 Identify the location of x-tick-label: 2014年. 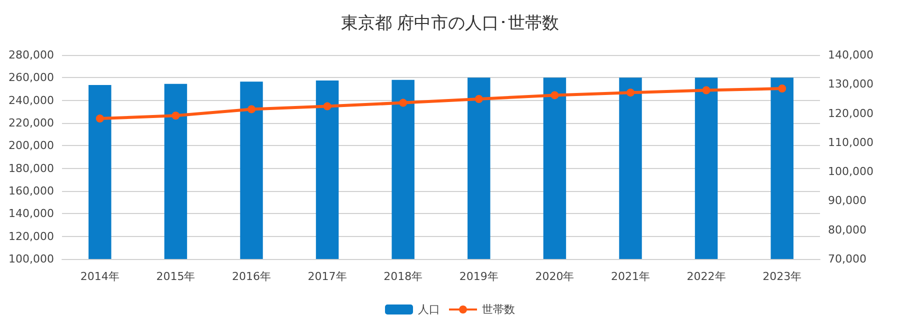
(100, 276).